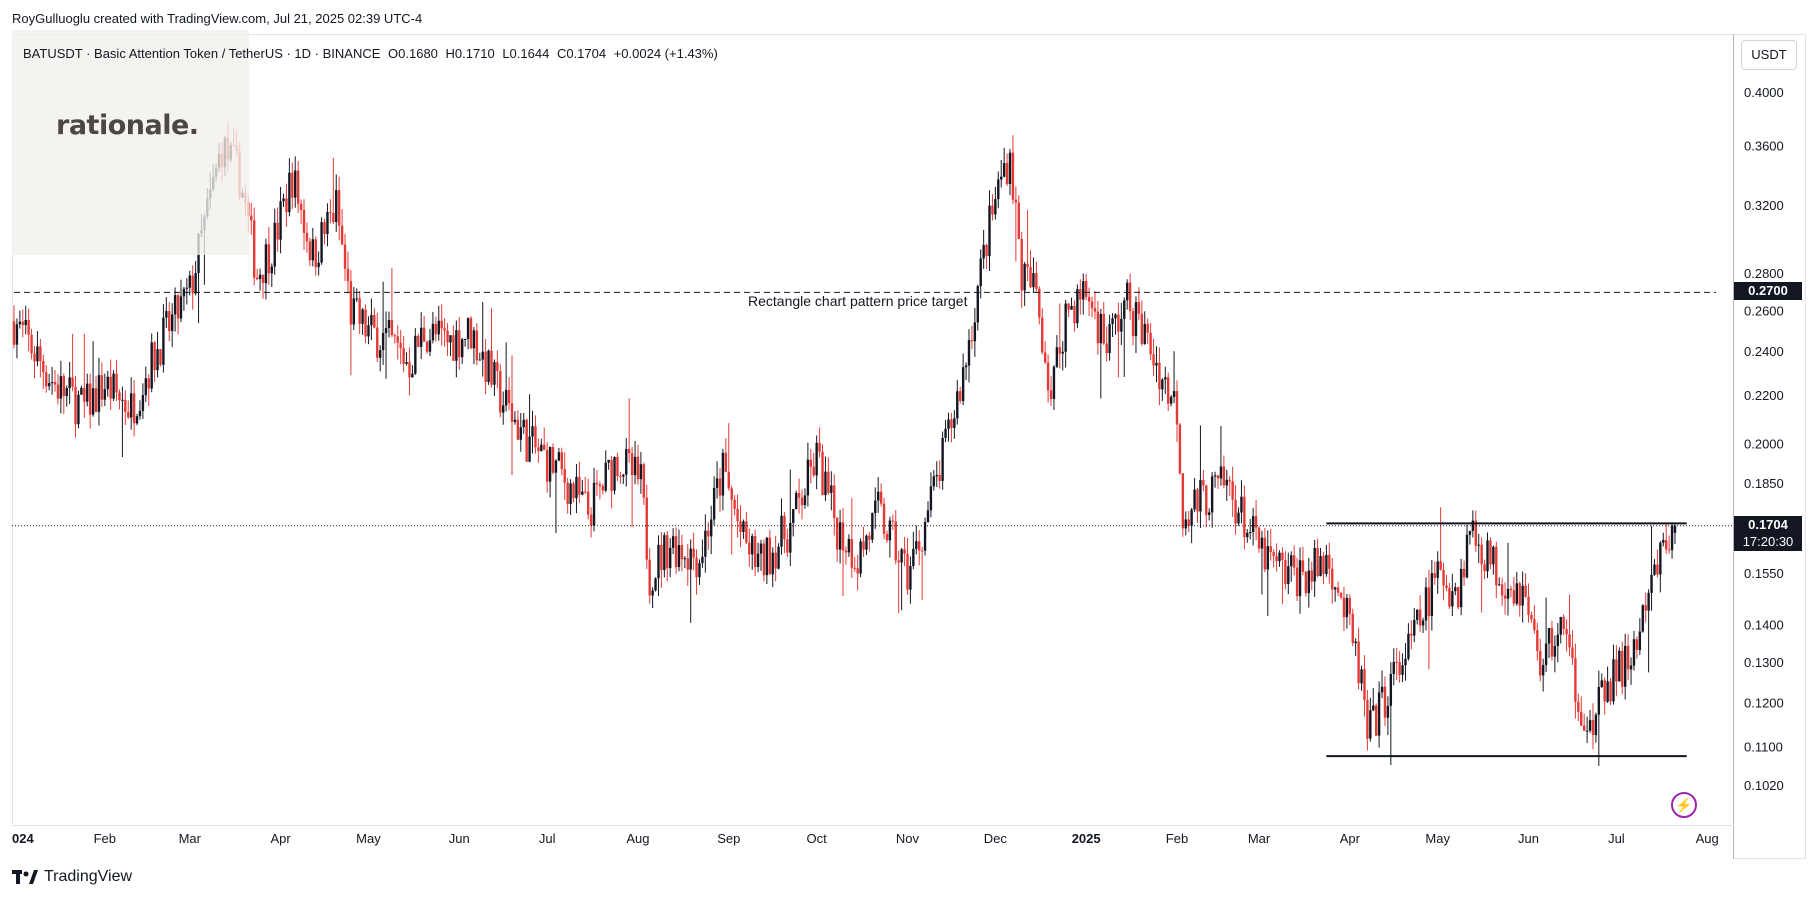  I want to click on y-tick-label: 0.3600, so click(1764, 145).